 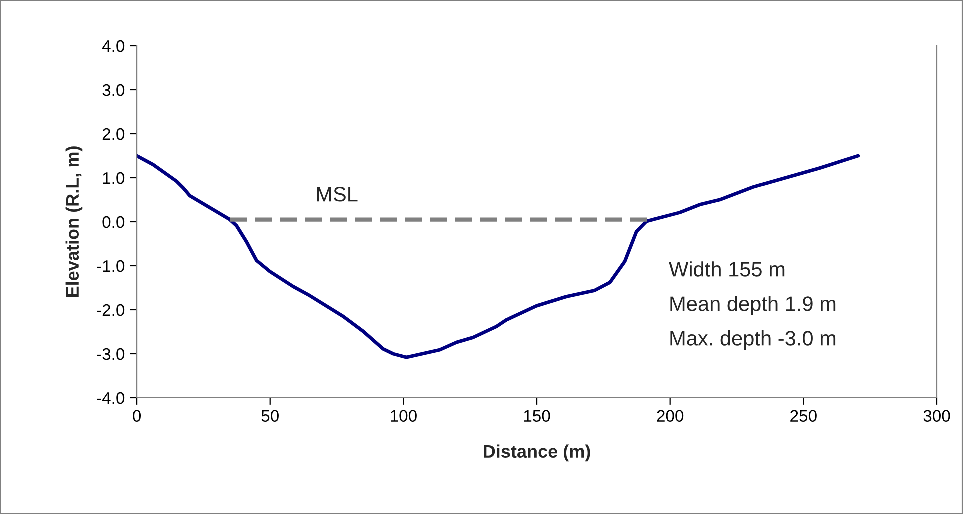 What do you see at coordinates (113, 222) in the screenshot?
I see `y-tick-label: 0.0` at bounding box center [113, 222].